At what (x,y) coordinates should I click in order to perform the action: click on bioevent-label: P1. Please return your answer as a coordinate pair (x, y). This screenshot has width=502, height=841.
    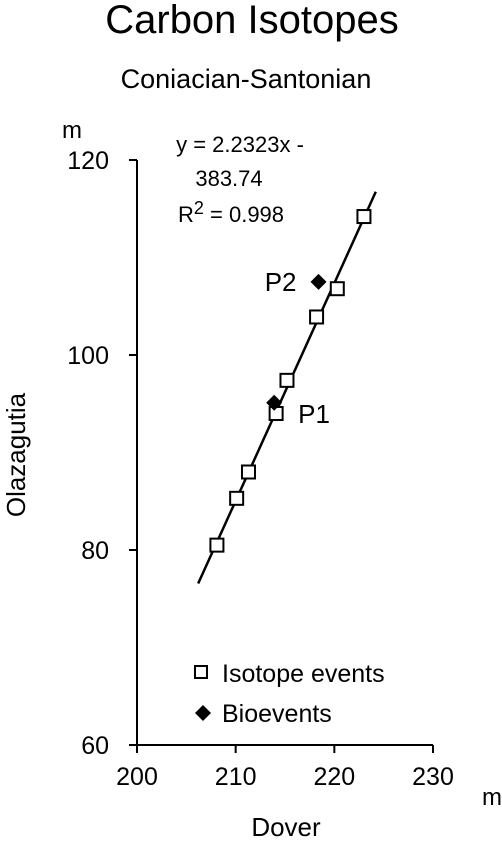
    Looking at the image, I should click on (314, 414).